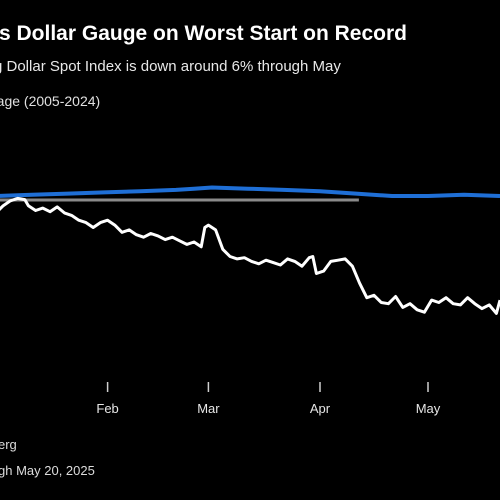 This screenshot has width=500, height=500. I want to click on x-tick-label: Feb, so click(107, 408).